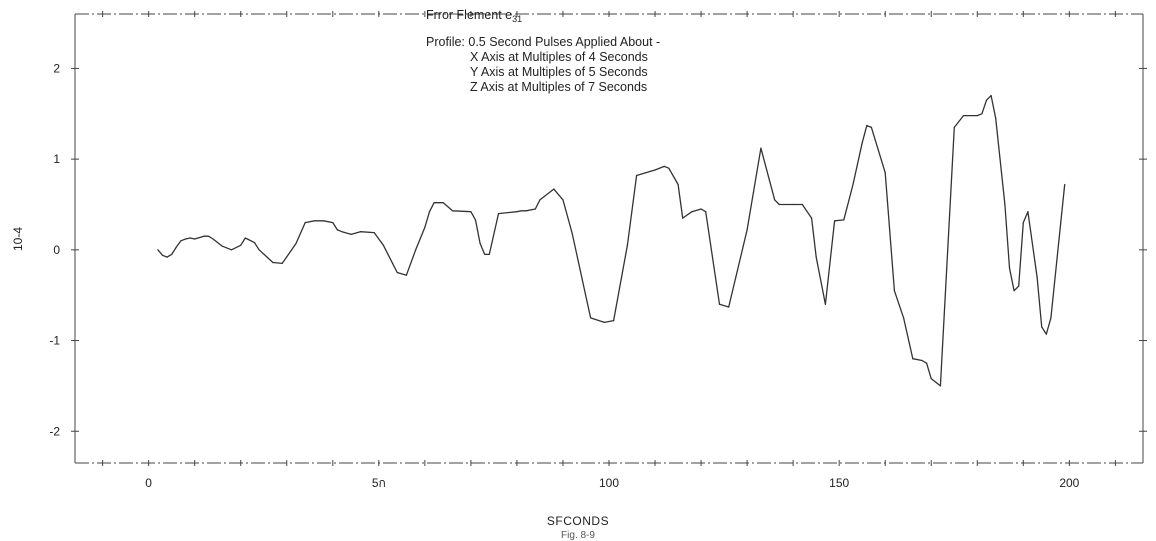 This screenshot has width=1156, height=541. I want to click on subtitle-line-3: Z Axis at Multiples of 7 Seconds, so click(559, 87).